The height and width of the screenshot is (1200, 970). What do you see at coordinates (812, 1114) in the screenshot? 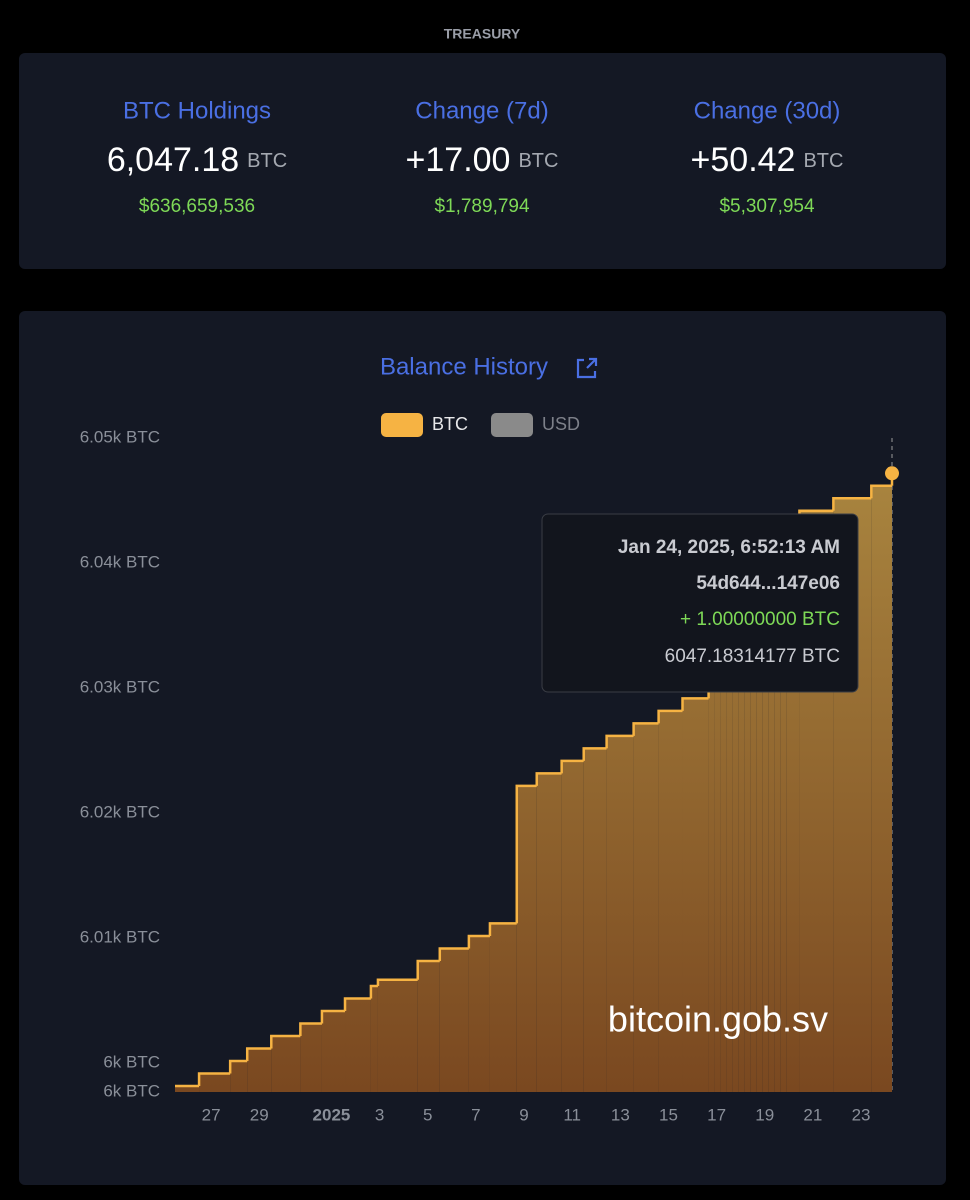
I see `x-tick-label: 21` at bounding box center [812, 1114].